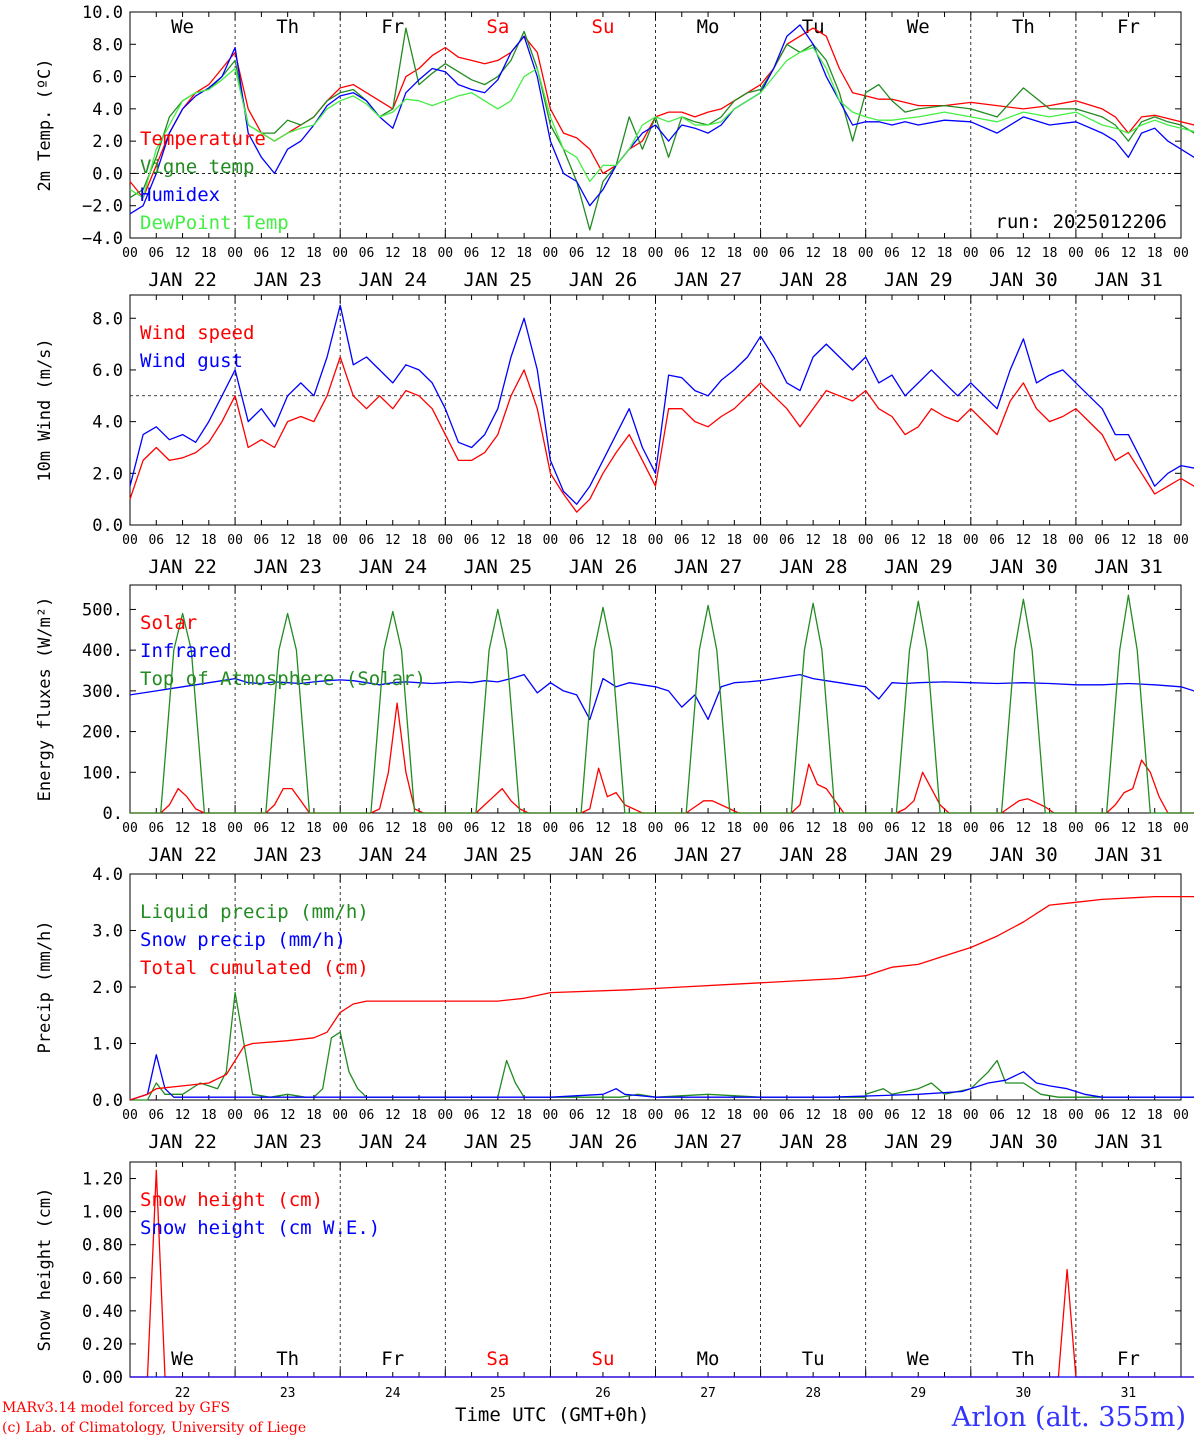  Describe the element at coordinates (287, 280) in the screenshot. I see `x-date-label: JAN 23` at that location.